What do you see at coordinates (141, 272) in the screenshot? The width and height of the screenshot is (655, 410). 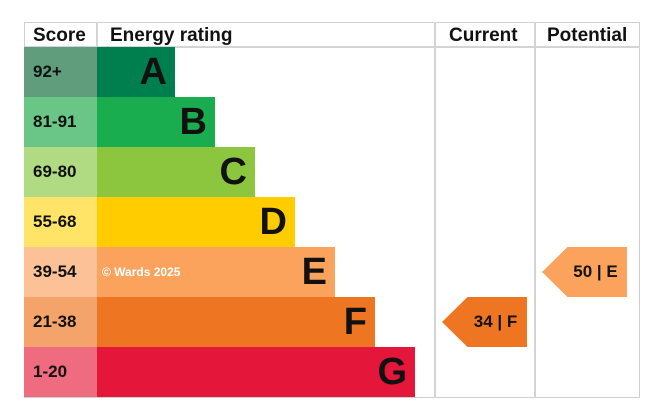 I see `watermark: © Wards 2025` at bounding box center [141, 272].